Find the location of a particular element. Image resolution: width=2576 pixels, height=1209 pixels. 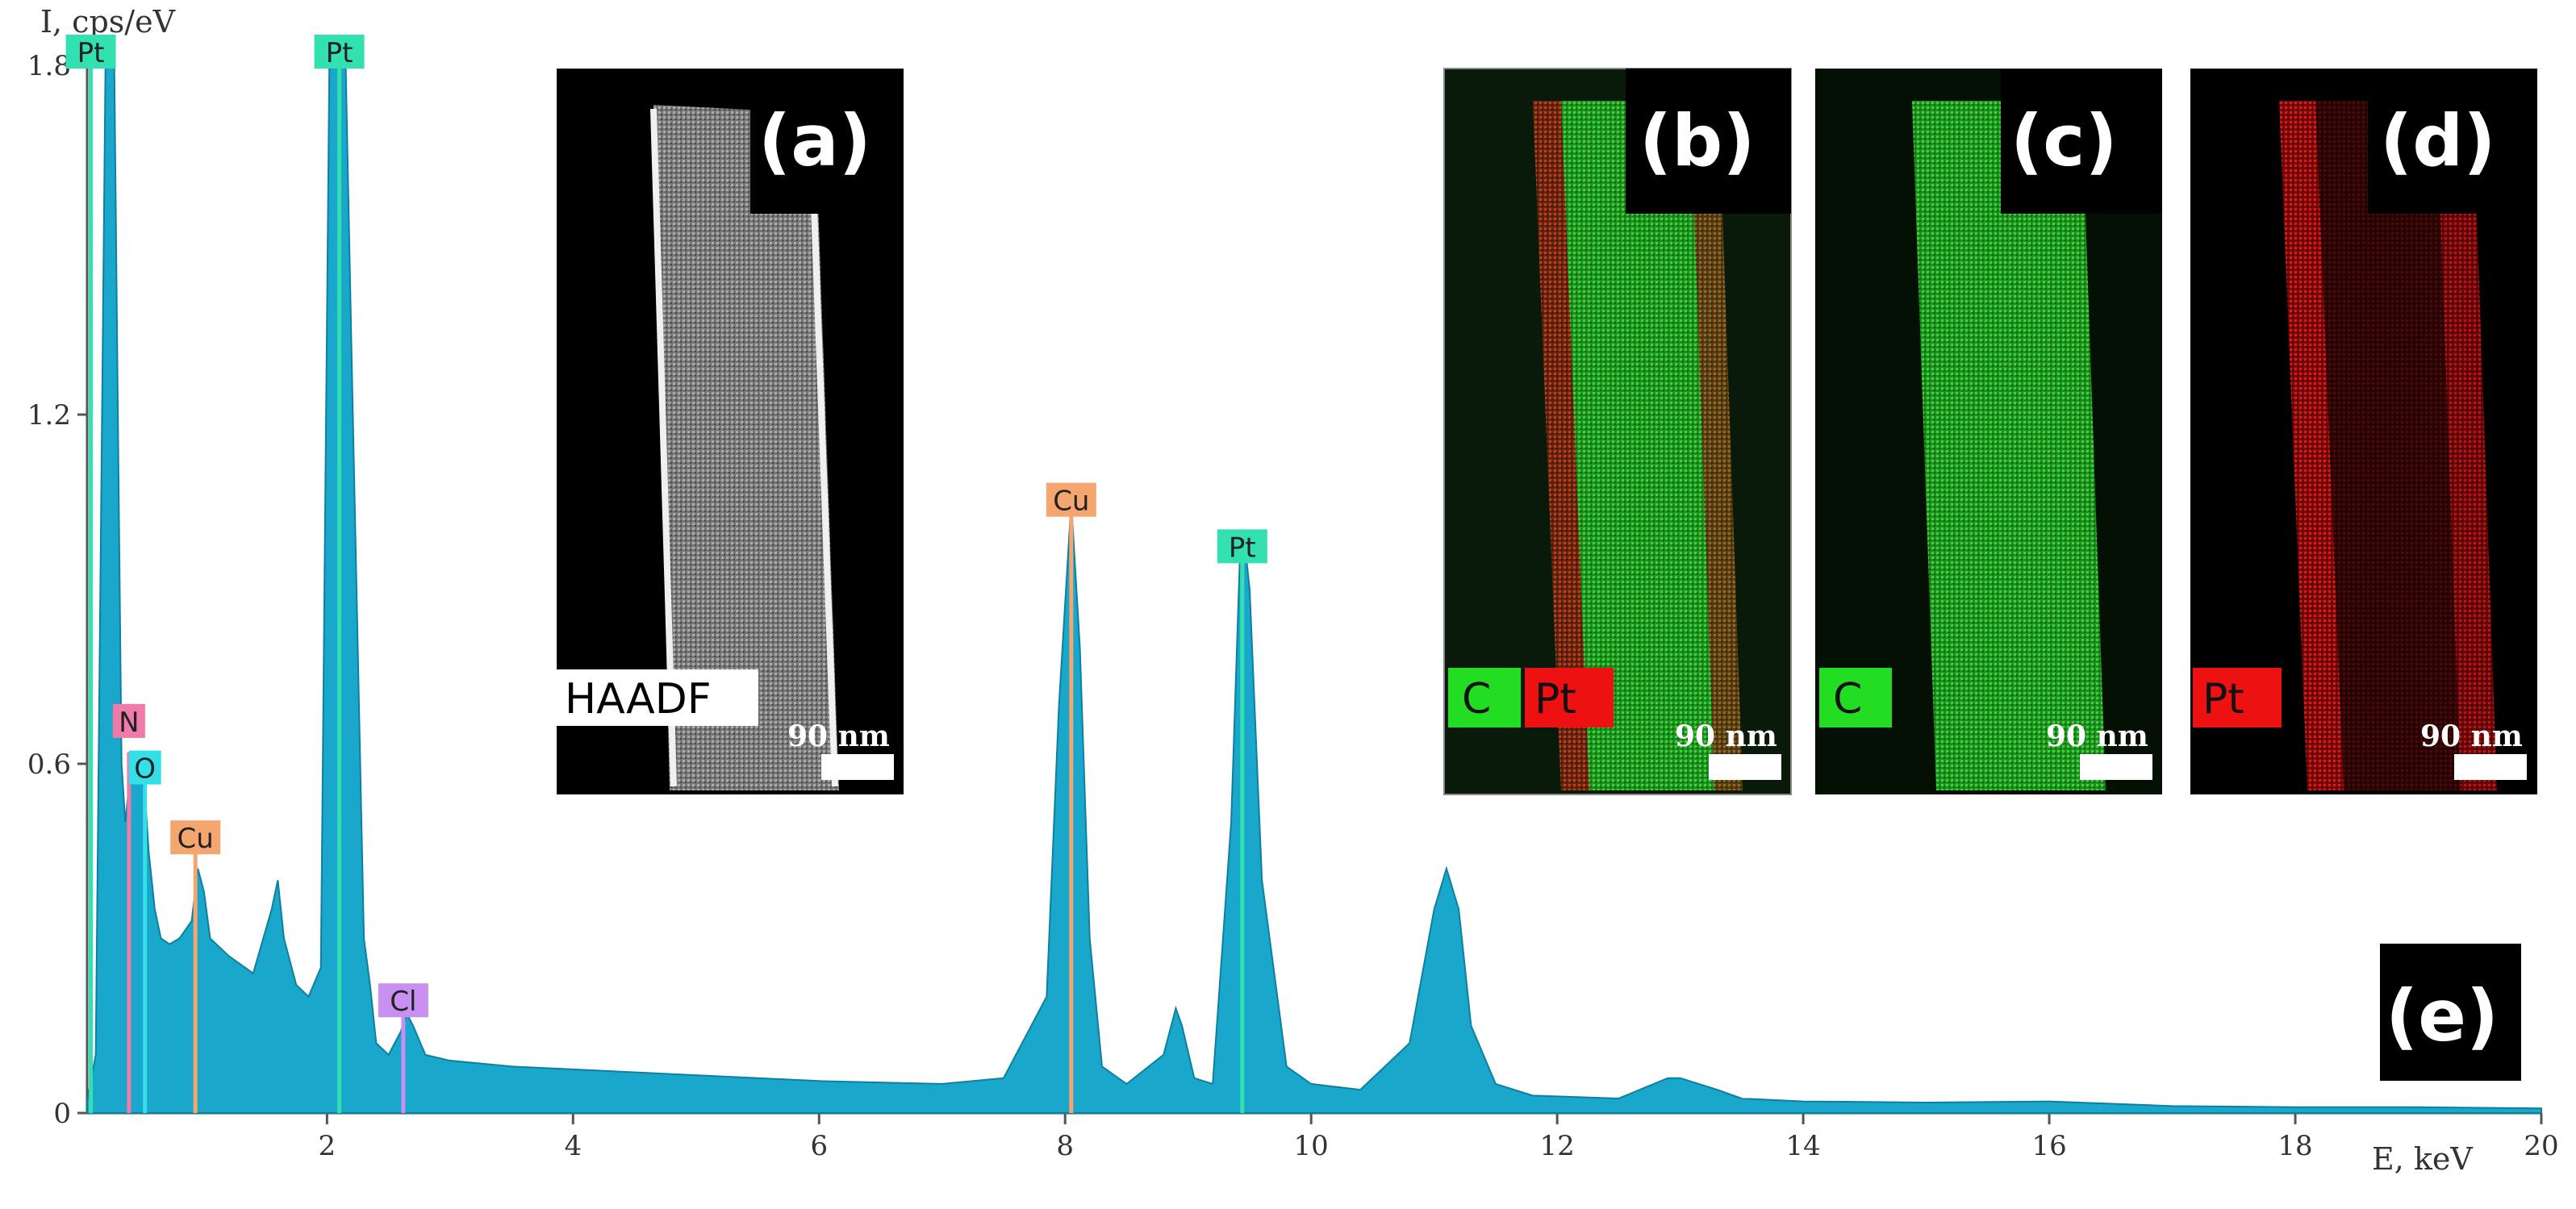

haadf-tag: HAADF is located at coordinates (638, 699).